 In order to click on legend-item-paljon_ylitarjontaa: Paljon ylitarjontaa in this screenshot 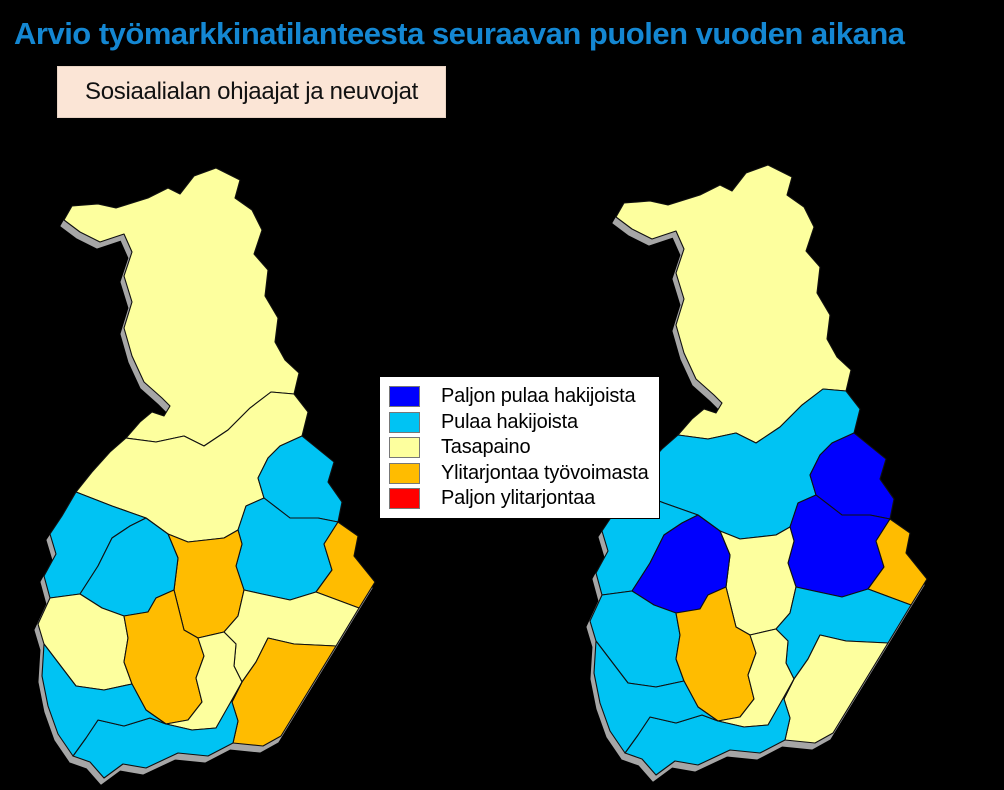, I will do `click(524, 499)`.